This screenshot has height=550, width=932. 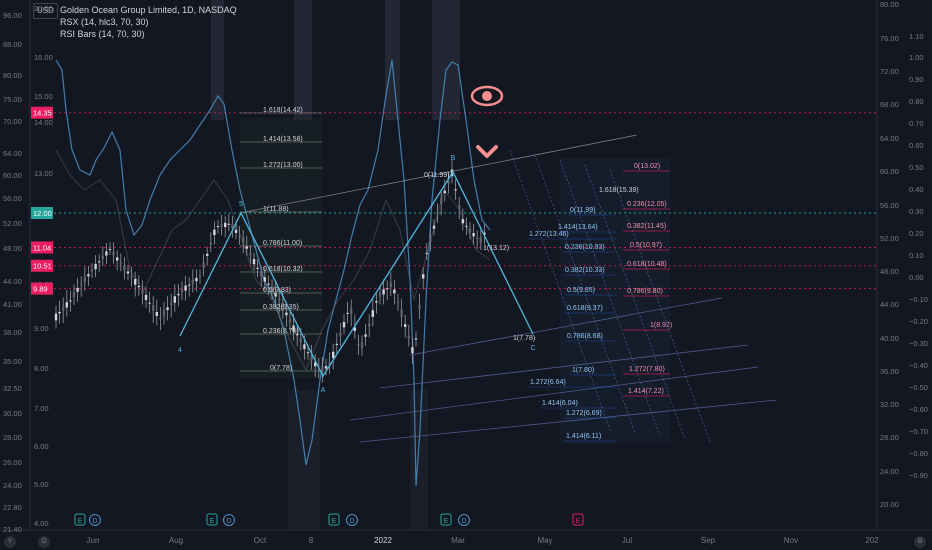 I want to click on fib-red-level-label: 0.5(10.97), so click(x=646, y=245).